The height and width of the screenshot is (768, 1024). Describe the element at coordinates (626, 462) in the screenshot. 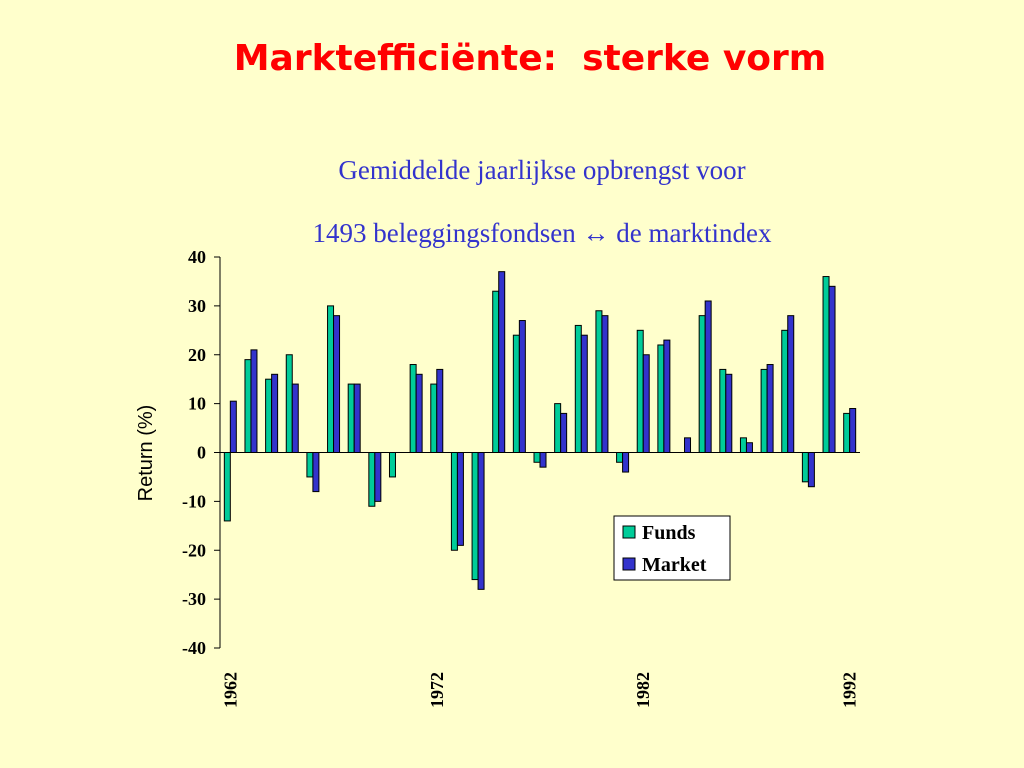

I see `bar-market-1981` at that location.